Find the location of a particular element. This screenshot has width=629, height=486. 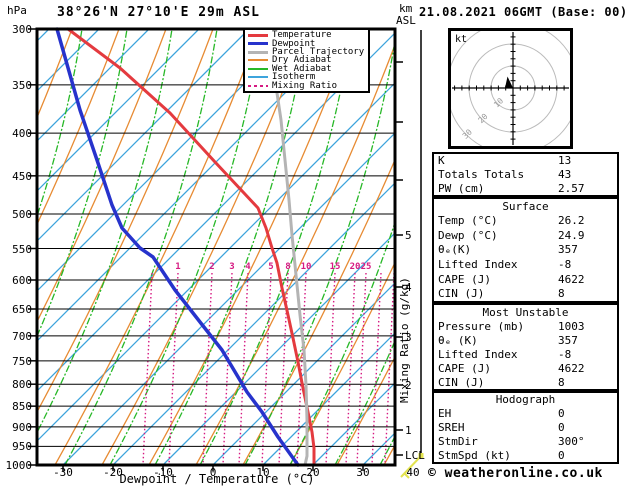

temp-tick-label: -30 is located at coordinates (63, 472).